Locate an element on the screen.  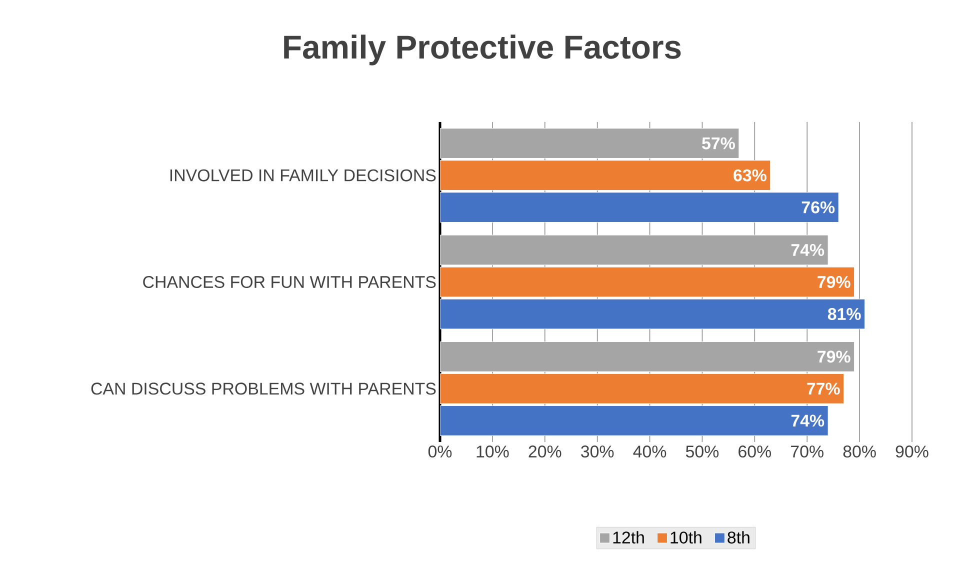
y-tick-label: CAN DISCUSS PROBLEMS WITH PARENTS is located at coordinates (263, 388).